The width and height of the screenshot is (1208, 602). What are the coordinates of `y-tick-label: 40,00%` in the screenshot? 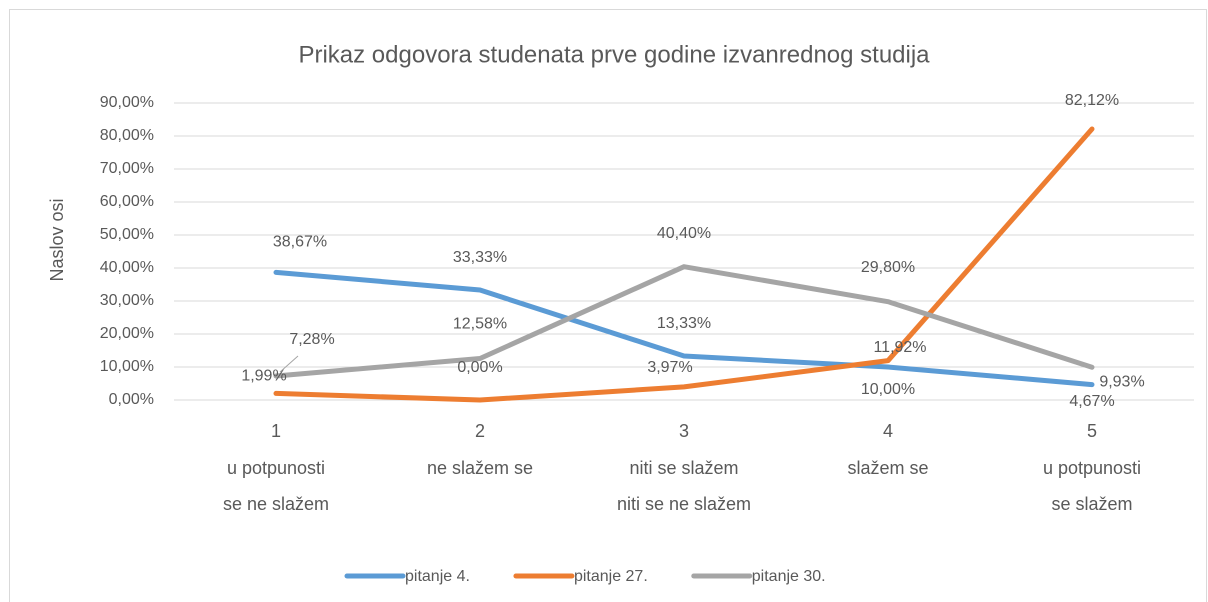 It's located at (127, 267).